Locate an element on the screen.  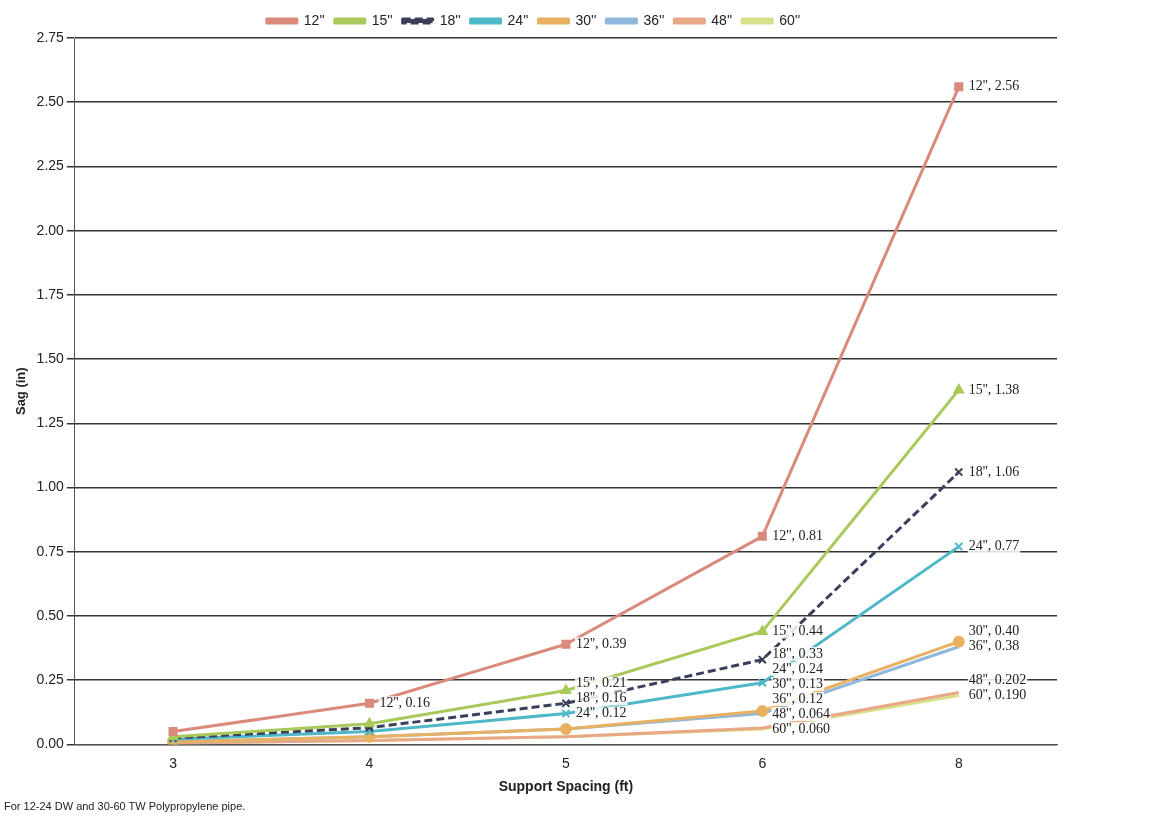
data-label: 48'', 0.202 is located at coordinates (997, 680).